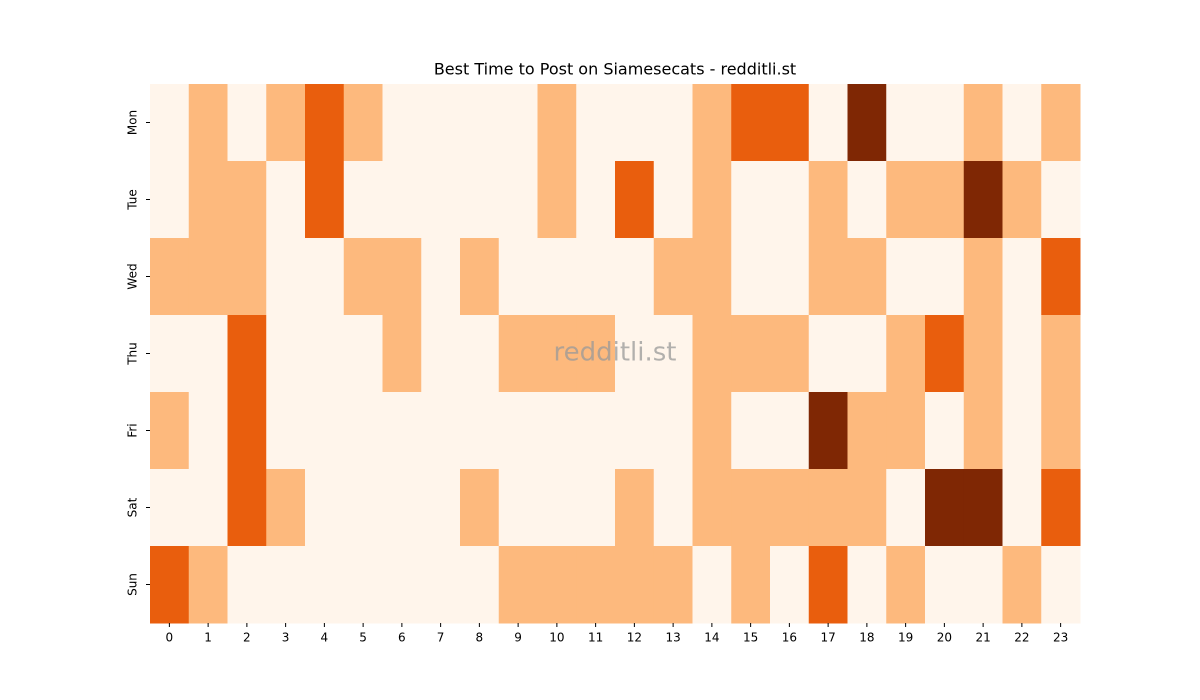 Image resolution: width=1200 pixels, height=700 pixels. Describe the element at coordinates (170, 638) in the screenshot. I see `x-tick-label: 0` at that location.